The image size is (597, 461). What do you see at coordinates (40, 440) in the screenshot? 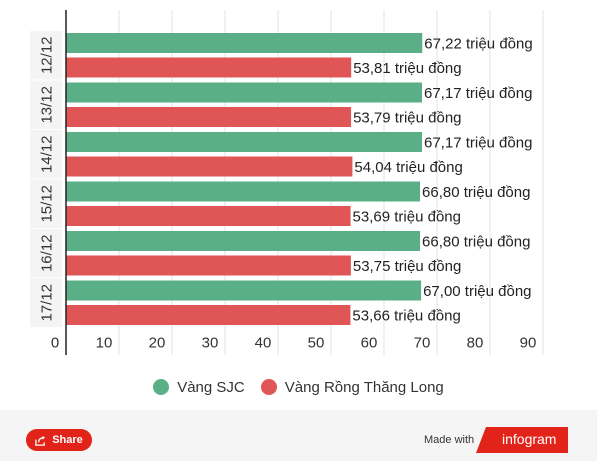
I see `share-icon` at bounding box center [40, 440].